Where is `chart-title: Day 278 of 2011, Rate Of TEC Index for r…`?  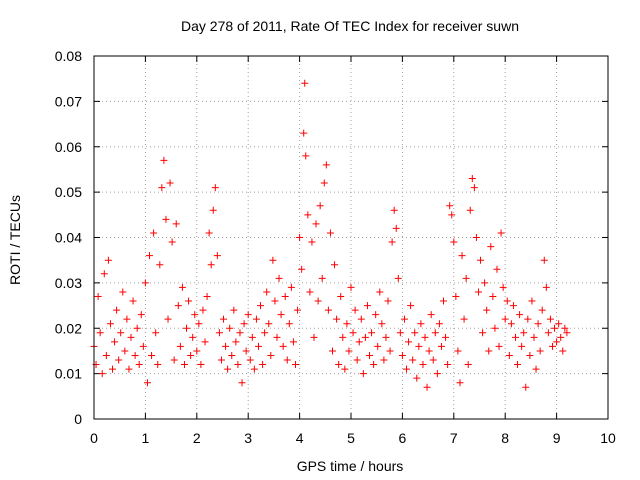
chart-title: Day 278 of 2011, Rate Of TEC Index for r… is located at coordinates (350, 26).